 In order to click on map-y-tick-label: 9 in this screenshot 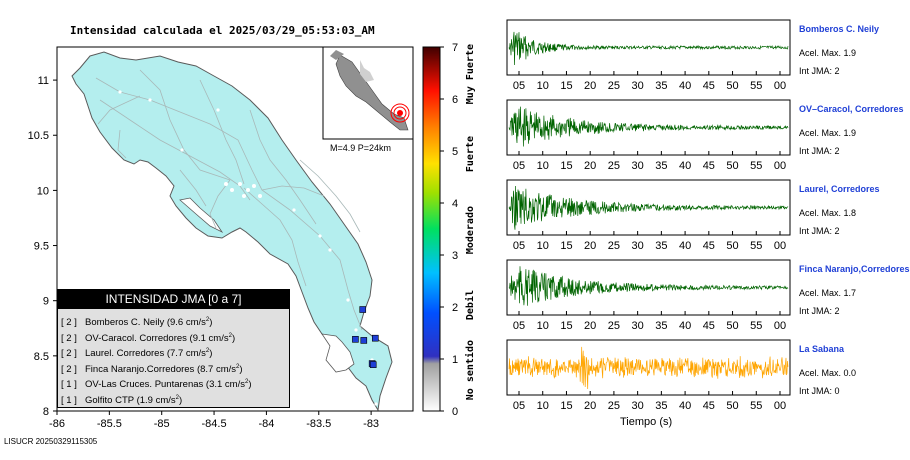, I will do `click(46, 302)`.